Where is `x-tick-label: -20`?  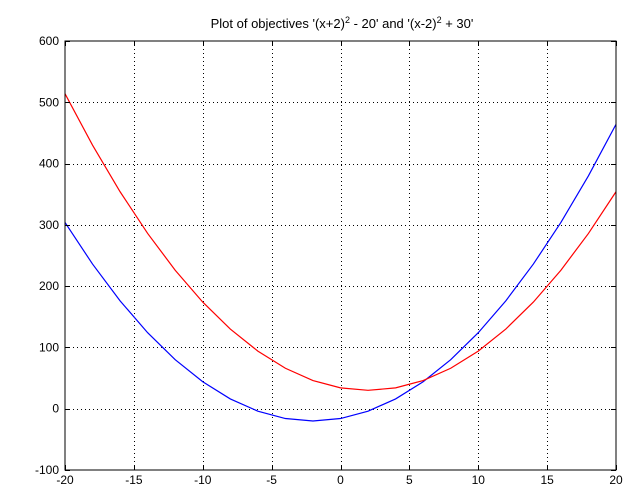 x-tick-label: -20 is located at coordinates (65, 480).